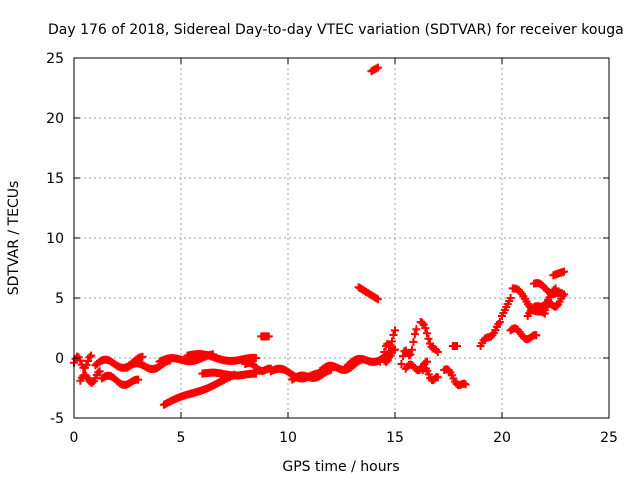  I want to click on x-tick-label: 10, so click(288, 438).